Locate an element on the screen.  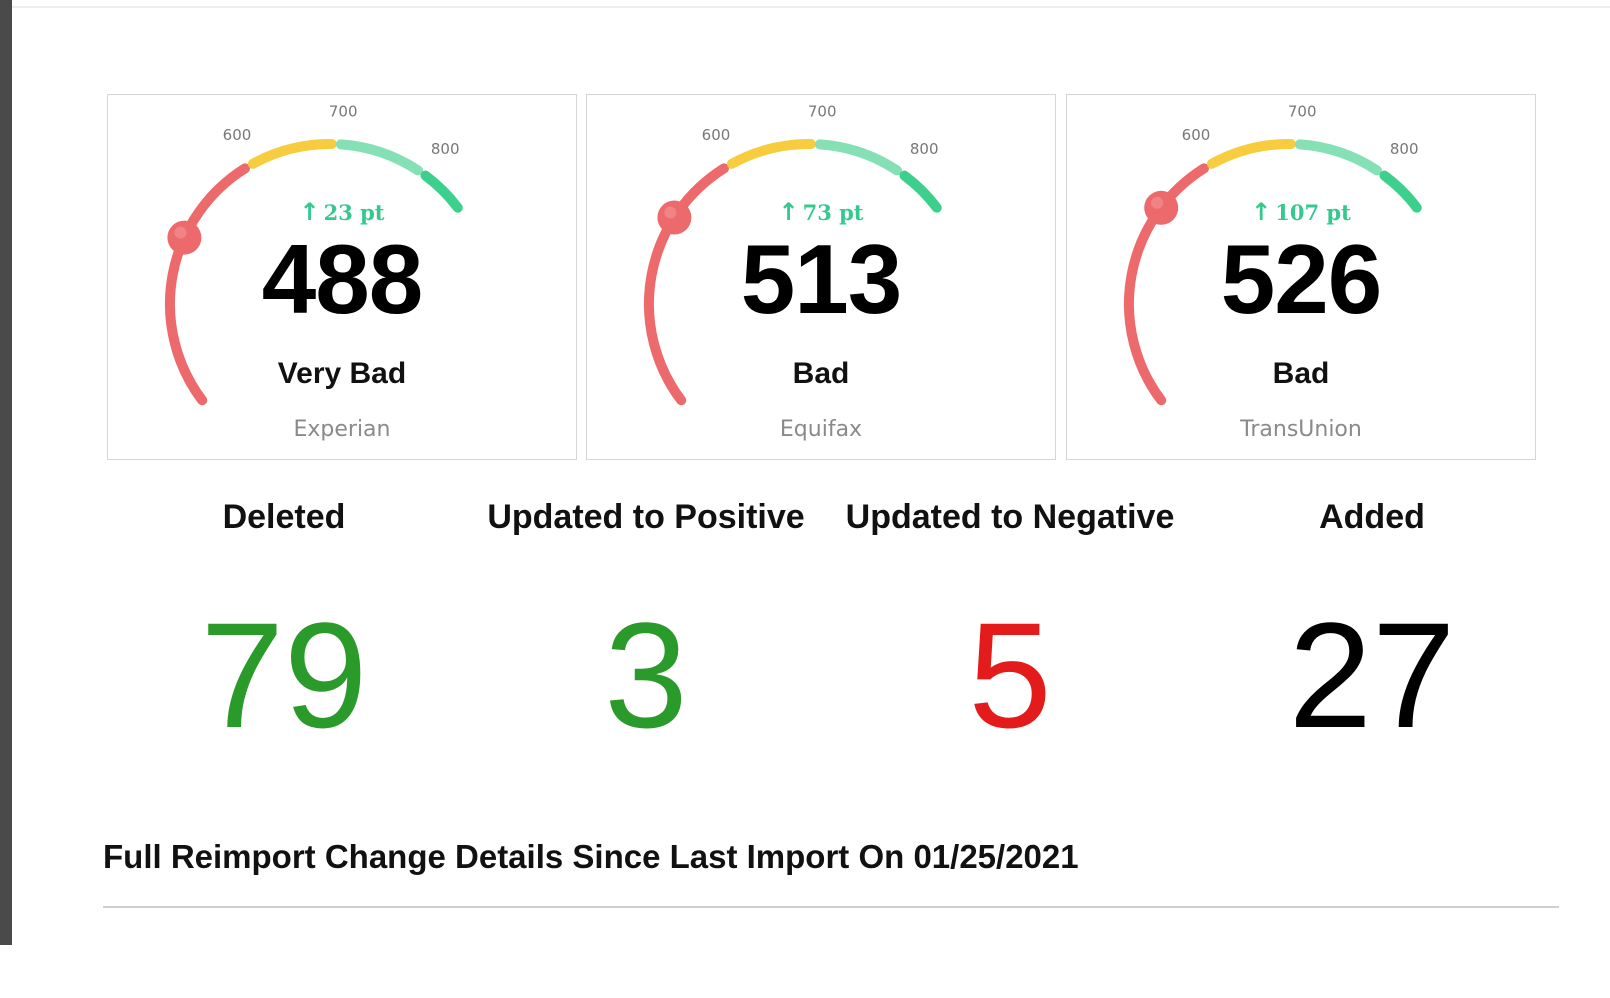
gauge-card-experian: 600 700 800 ↑ 23 pt 488 Very Bad Experian is located at coordinates (342, 277).